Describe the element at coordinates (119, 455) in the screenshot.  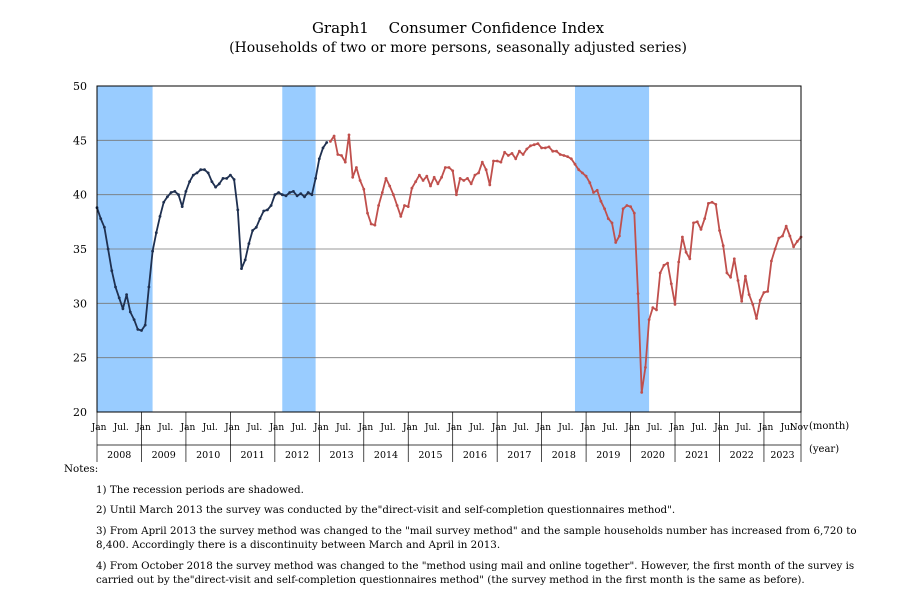
I see `x-year-label: 2008` at that location.